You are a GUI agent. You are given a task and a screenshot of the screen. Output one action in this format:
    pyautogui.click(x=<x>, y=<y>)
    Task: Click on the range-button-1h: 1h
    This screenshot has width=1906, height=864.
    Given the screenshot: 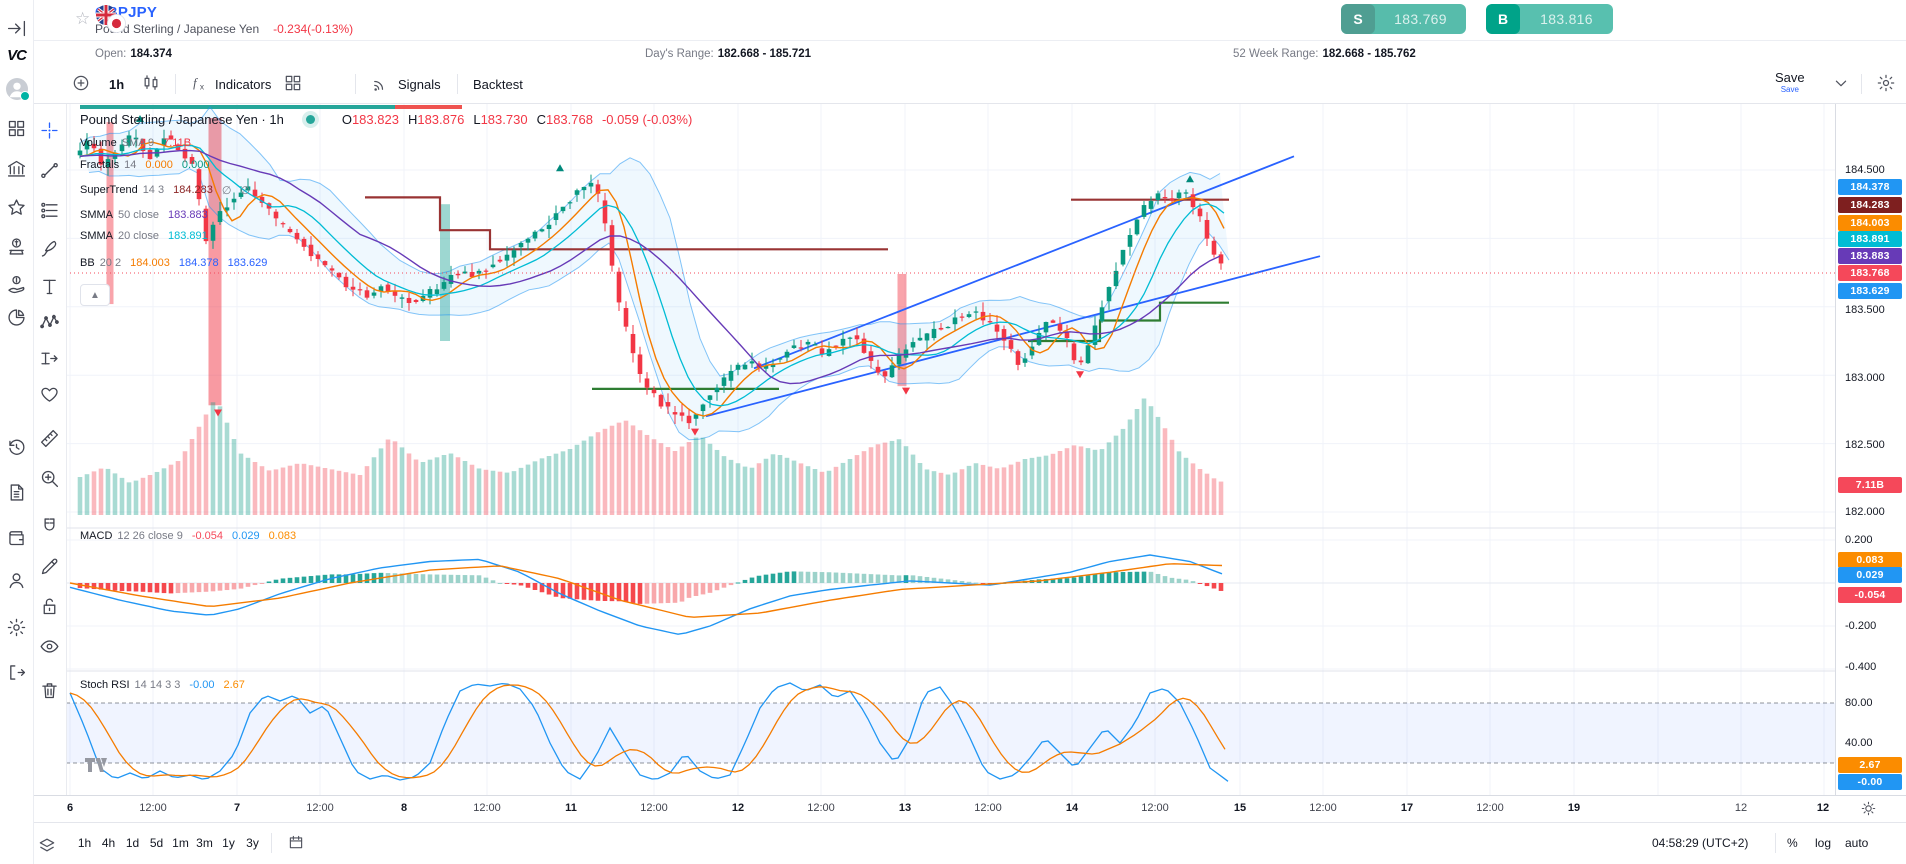 What is the action you would take?
    pyautogui.click(x=84, y=843)
    